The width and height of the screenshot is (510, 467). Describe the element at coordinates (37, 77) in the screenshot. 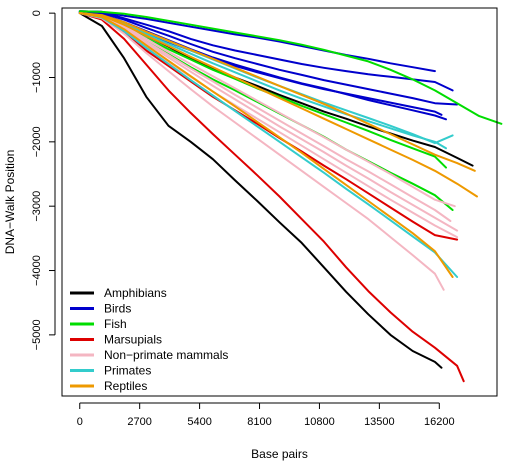

I see `y-tick-label: −1000` at that location.